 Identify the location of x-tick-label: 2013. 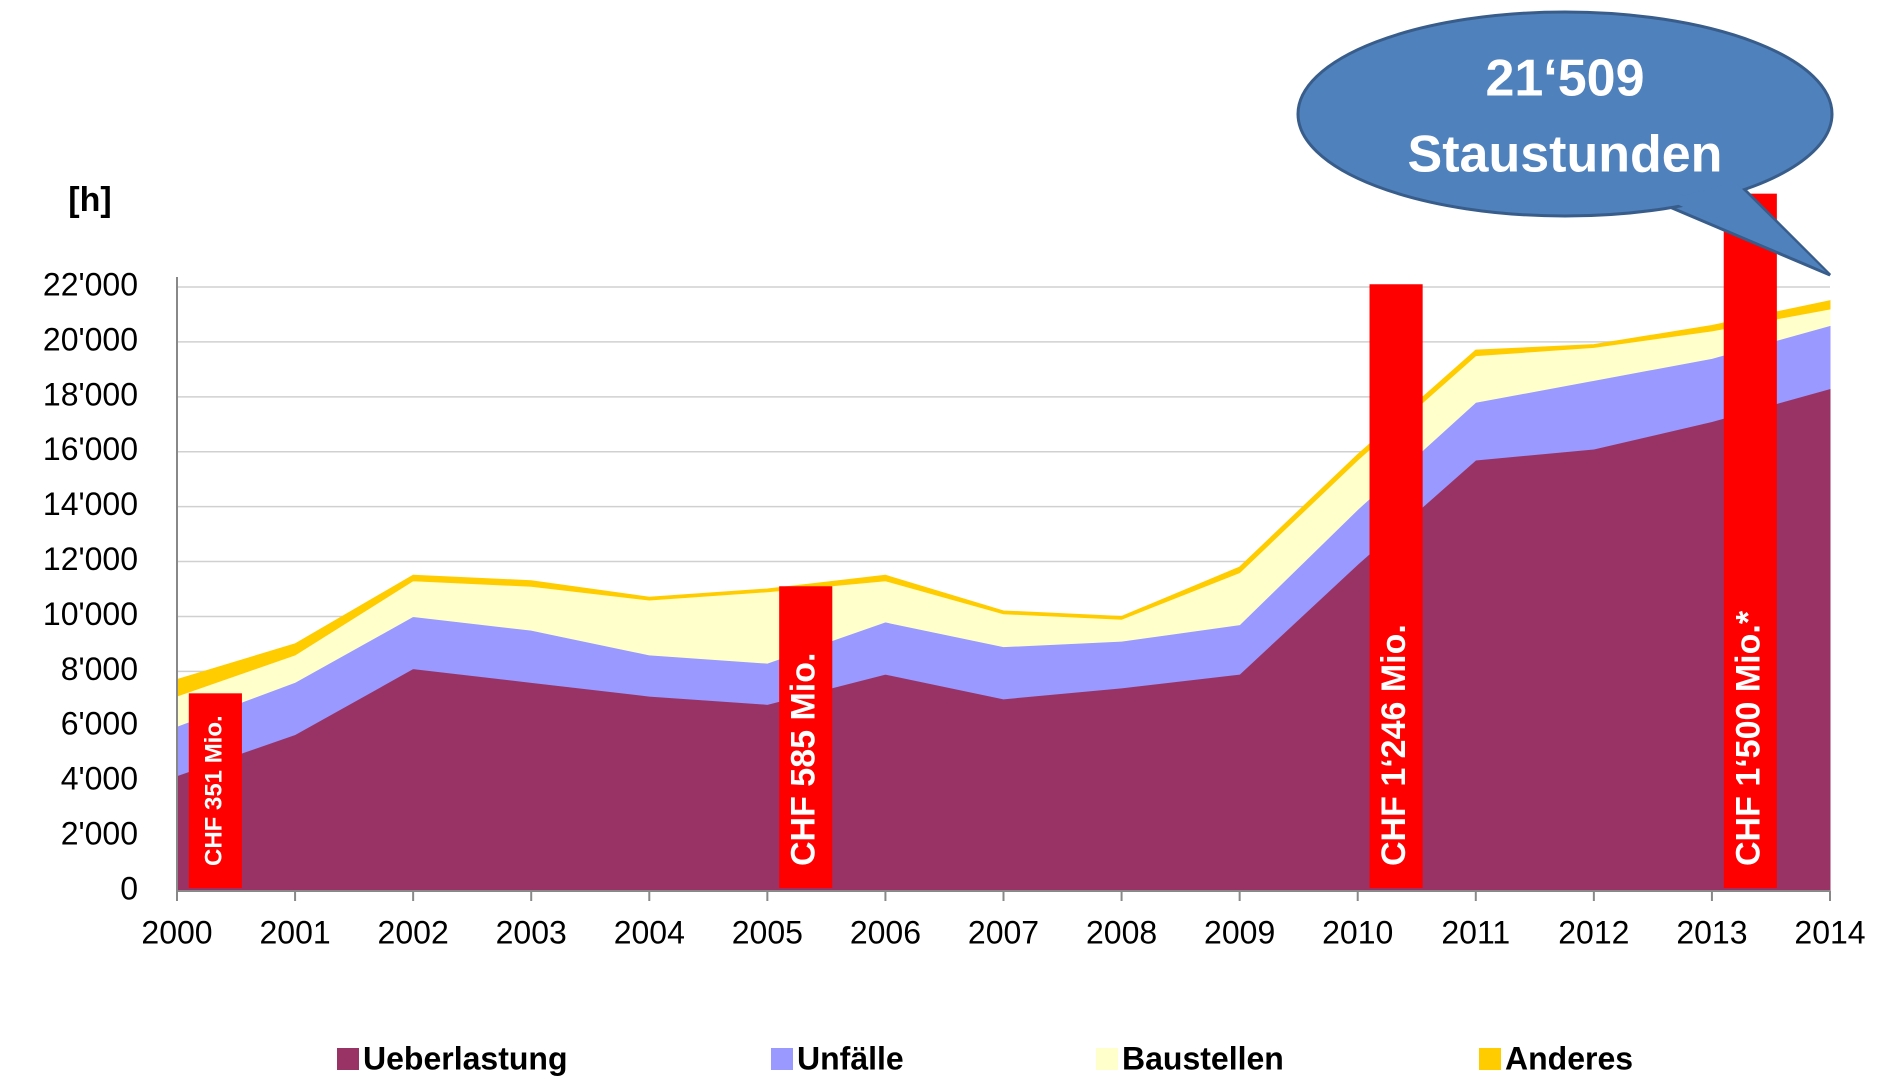
(1711, 932).